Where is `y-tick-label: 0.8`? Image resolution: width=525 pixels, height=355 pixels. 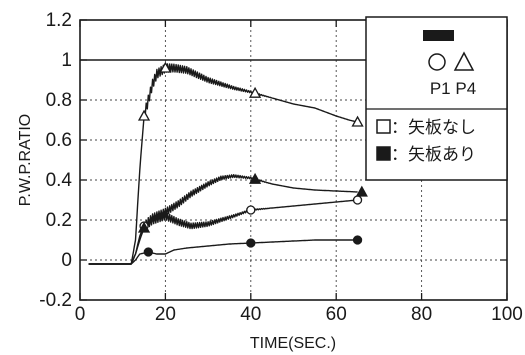 y-tick-label: 0.8 is located at coordinates (59, 100).